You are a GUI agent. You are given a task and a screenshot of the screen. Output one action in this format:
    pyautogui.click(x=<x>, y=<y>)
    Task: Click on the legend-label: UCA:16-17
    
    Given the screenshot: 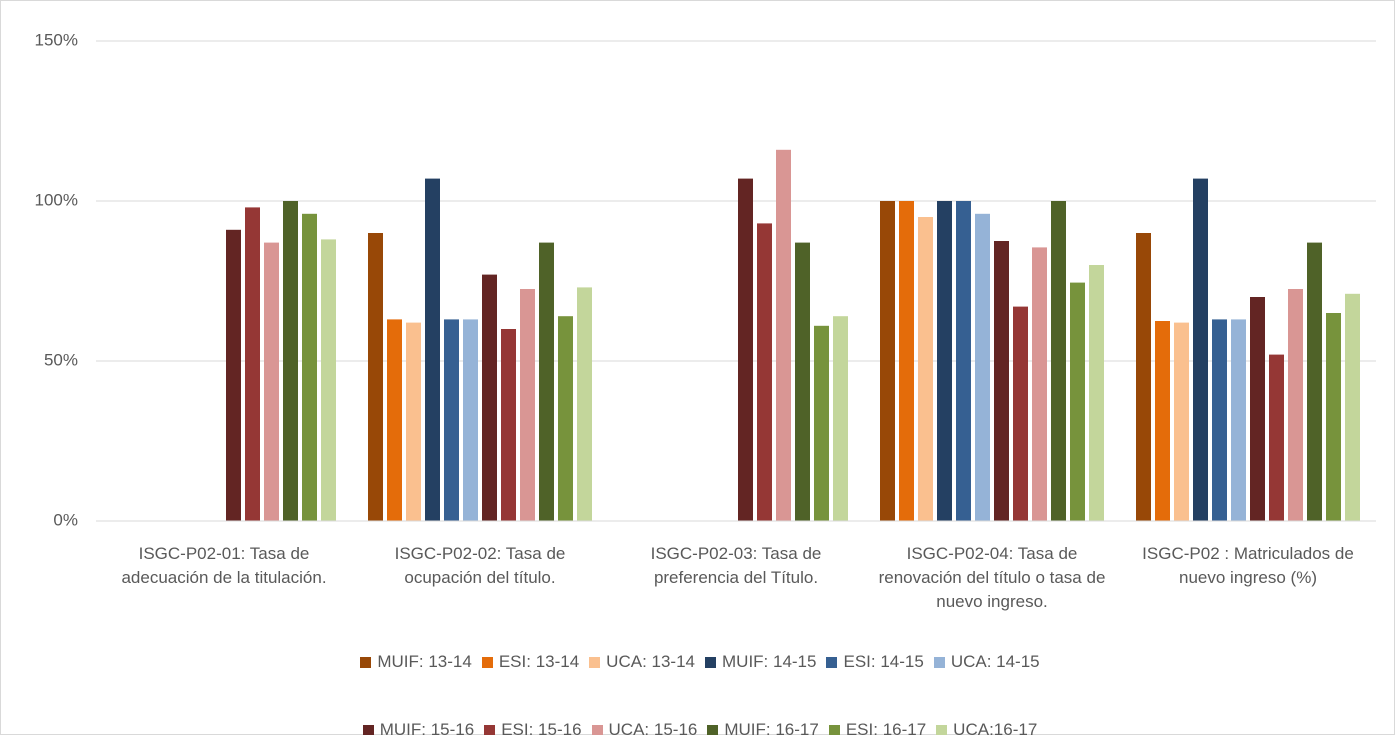 What is the action you would take?
    pyautogui.click(x=995, y=727)
    